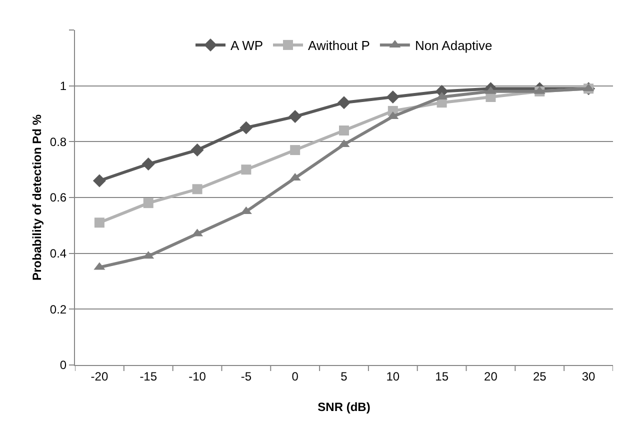 This screenshot has width=631, height=425. What do you see at coordinates (63, 365) in the screenshot?
I see `y-tick-label: 0` at bounding box center [63, 365].